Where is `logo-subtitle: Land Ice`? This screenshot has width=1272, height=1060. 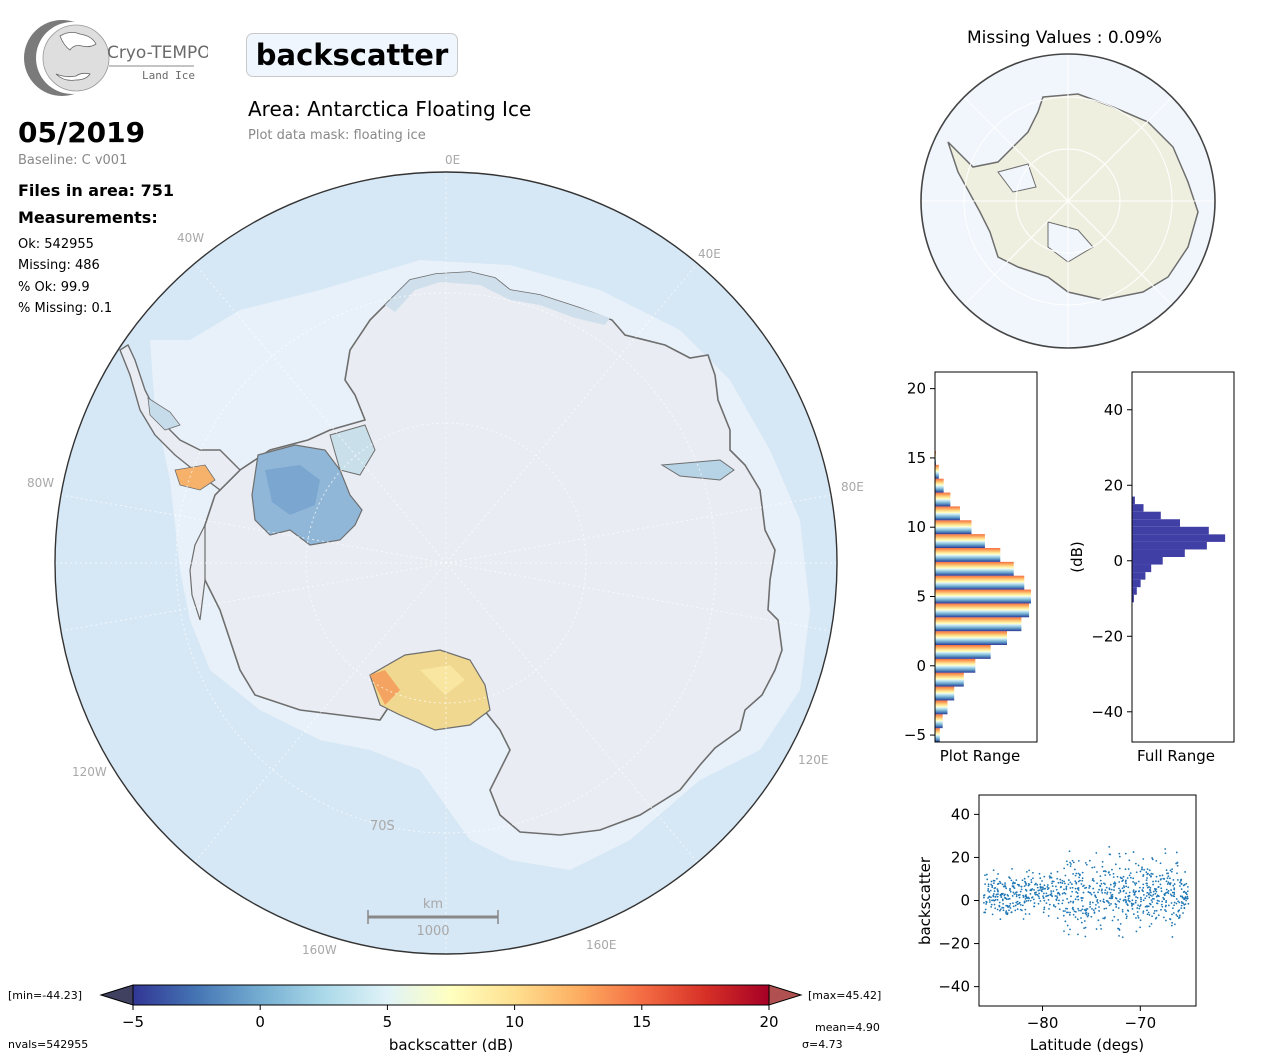 logo-subtitle: Land Ice is located at coordinates (168, 75).